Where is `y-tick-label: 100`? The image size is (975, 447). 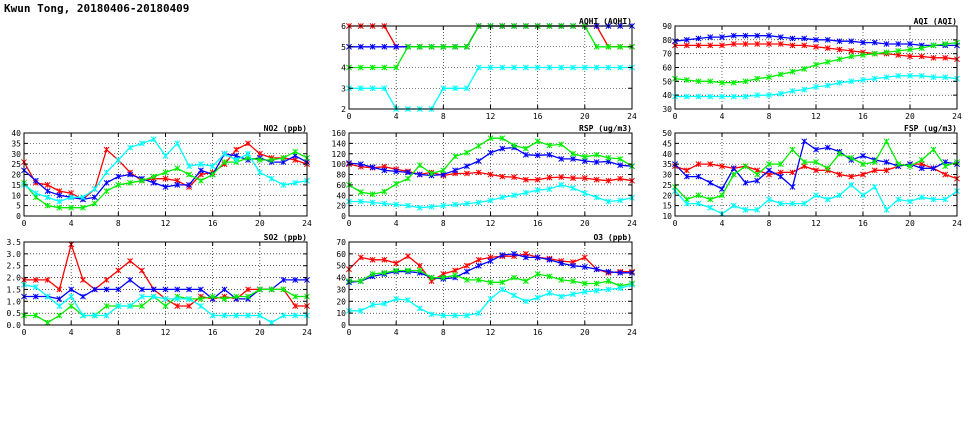
y-tick-label: 100 is located at coordinates (339, 164).